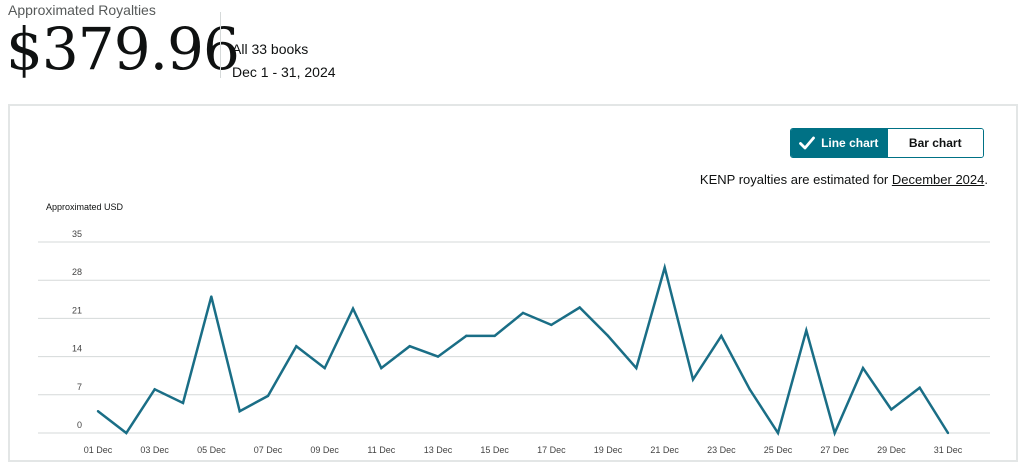  I want to click on x-tick-label: 19 Dec, so click(608, 450).